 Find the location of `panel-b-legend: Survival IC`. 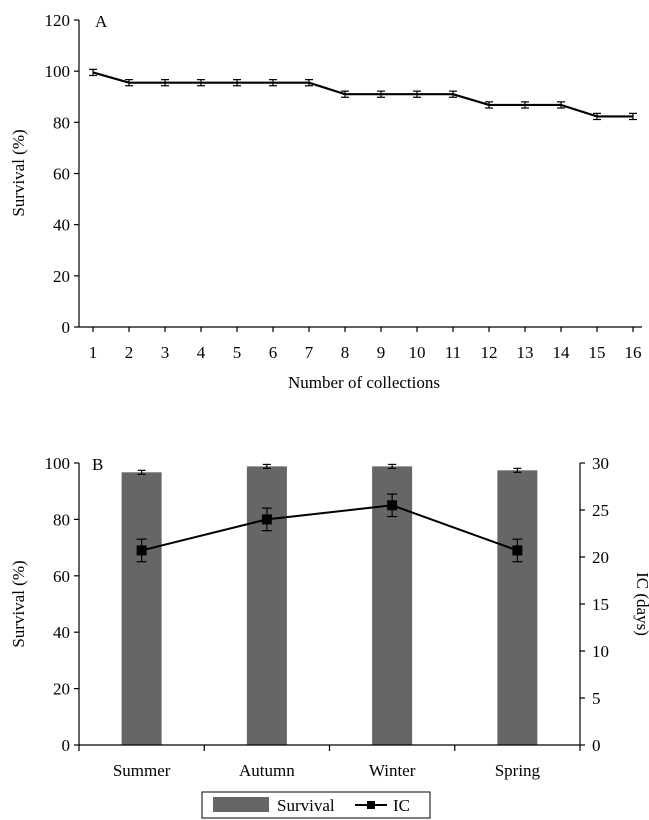

panel-b-legend: Survival IC is located at coordinates (316, 805).